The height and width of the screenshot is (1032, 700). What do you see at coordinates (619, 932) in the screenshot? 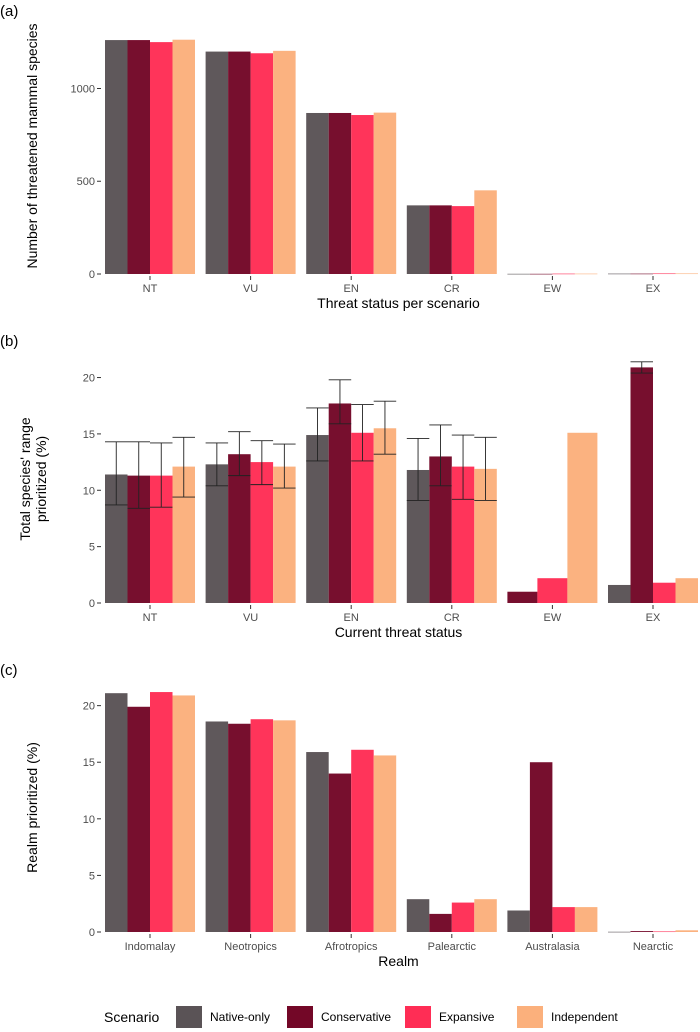
I see `bar-nearctic-native-only` at bounding box center [619, 932].